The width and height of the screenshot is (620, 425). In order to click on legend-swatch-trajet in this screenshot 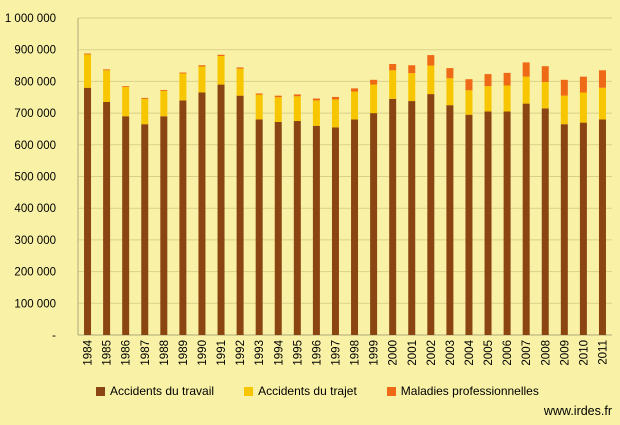, I will do `click(249, 391)`.